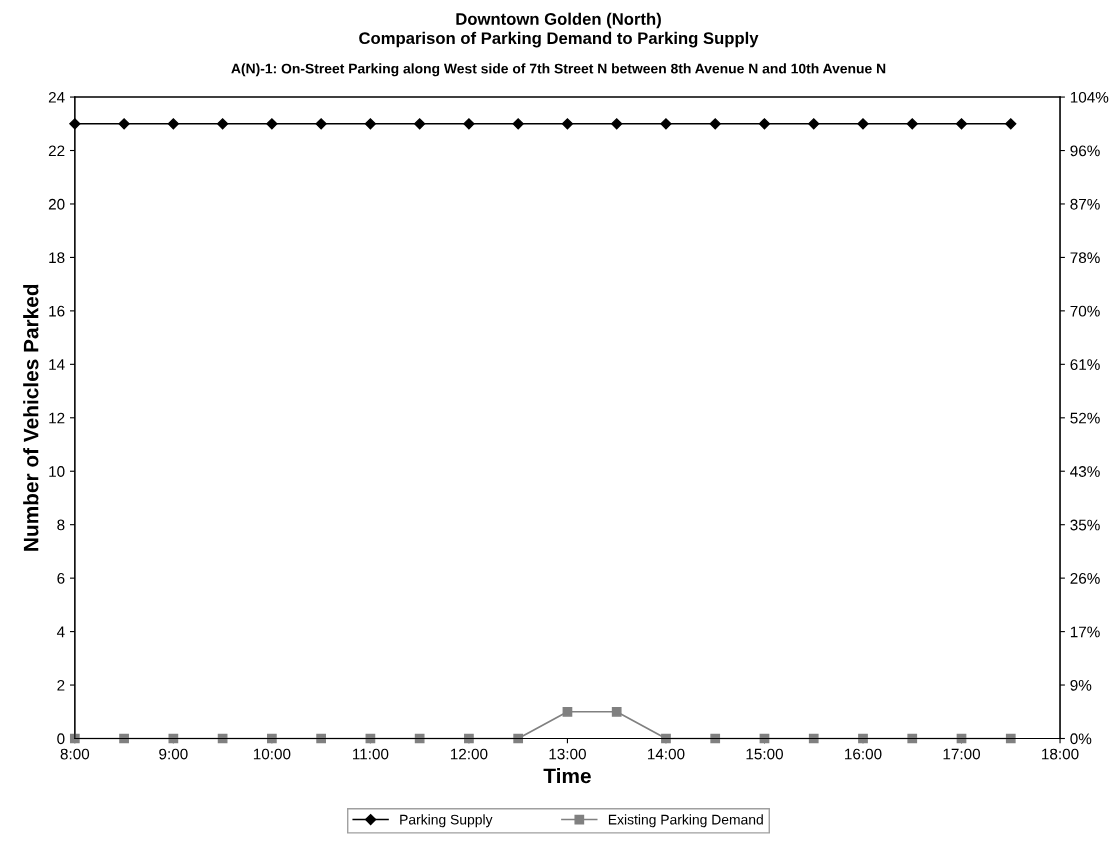 The width and height of the screenshot is (1117, 844). Describe the element at coordinates (56, 97) in the screenshot. I see `y-tick-label: 24` at that location.